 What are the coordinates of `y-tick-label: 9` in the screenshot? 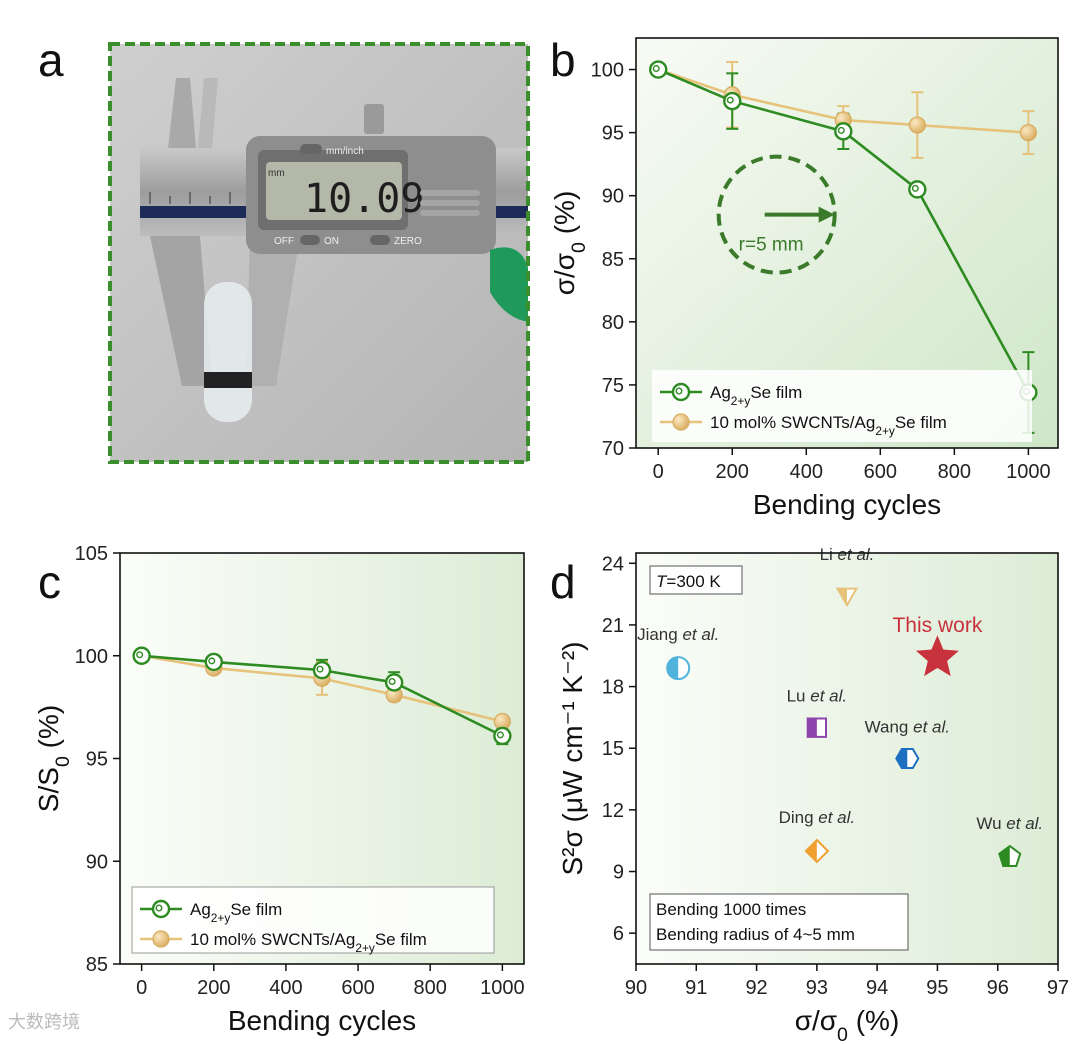 It's located at (618, 873).